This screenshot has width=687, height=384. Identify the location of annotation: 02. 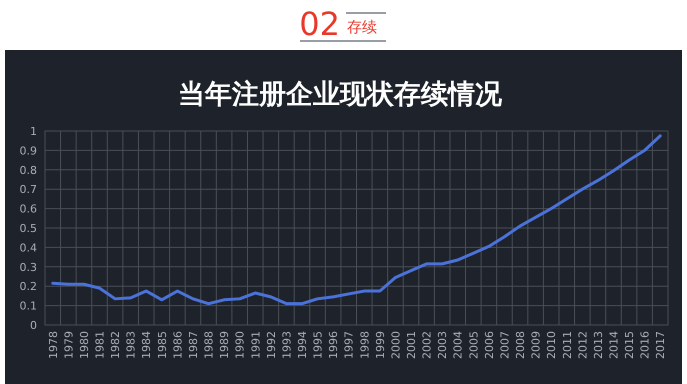
(319, 24).